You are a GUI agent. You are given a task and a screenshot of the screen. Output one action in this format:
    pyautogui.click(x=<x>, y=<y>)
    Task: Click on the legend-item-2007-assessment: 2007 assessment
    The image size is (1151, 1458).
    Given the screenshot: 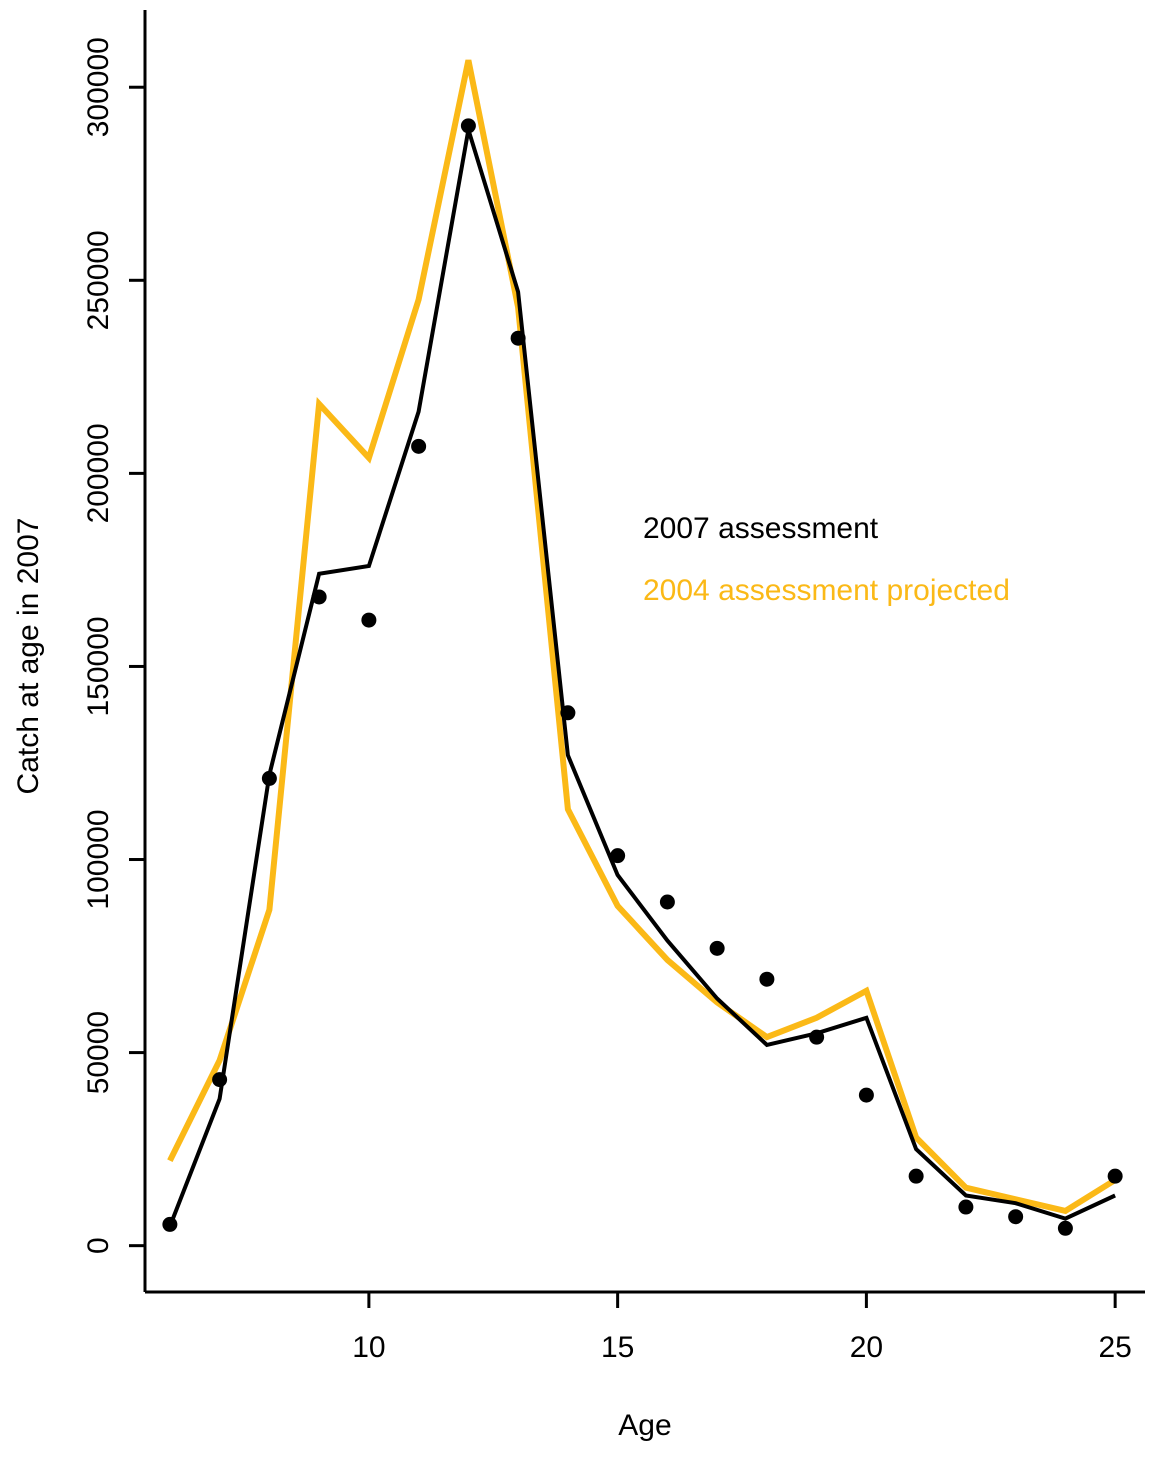 What is the action you would take?
    pyautogui.click(x=761, y=528)
    